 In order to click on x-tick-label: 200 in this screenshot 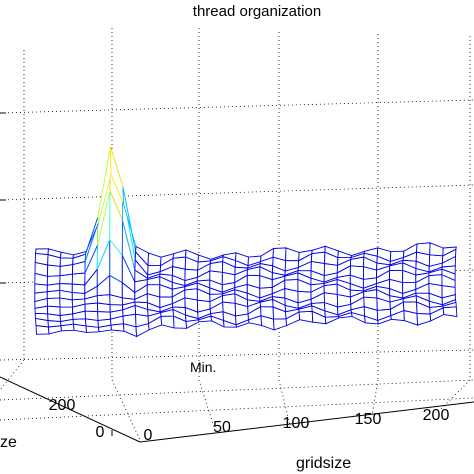, I will do `click(436, 415)`.